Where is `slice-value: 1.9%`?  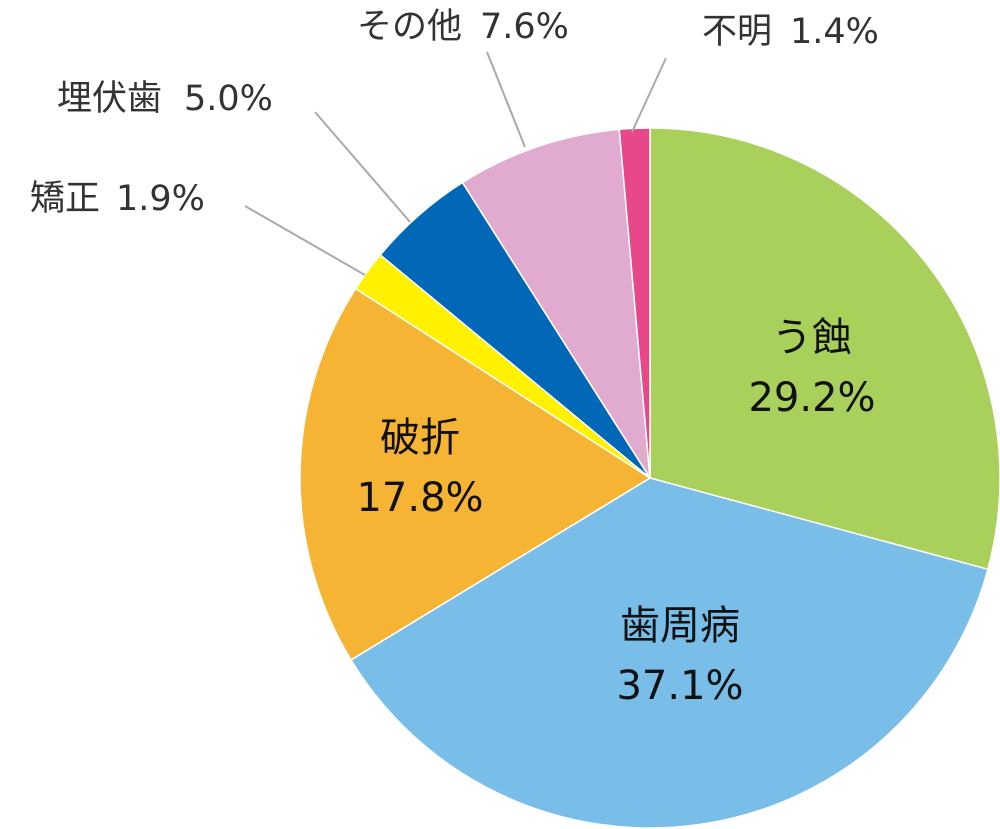
slice-value: 1.9% is located at coordinates (160, 199).